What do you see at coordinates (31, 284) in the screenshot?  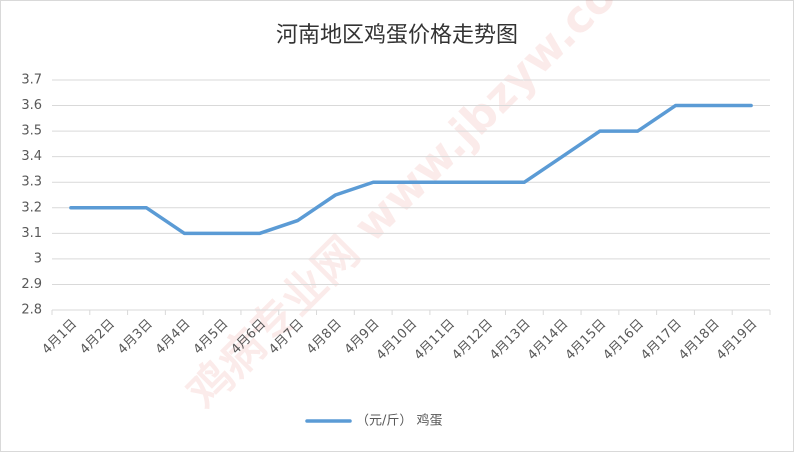 I see `y-tick-label: 2.9` at bounding box center [31, 284].